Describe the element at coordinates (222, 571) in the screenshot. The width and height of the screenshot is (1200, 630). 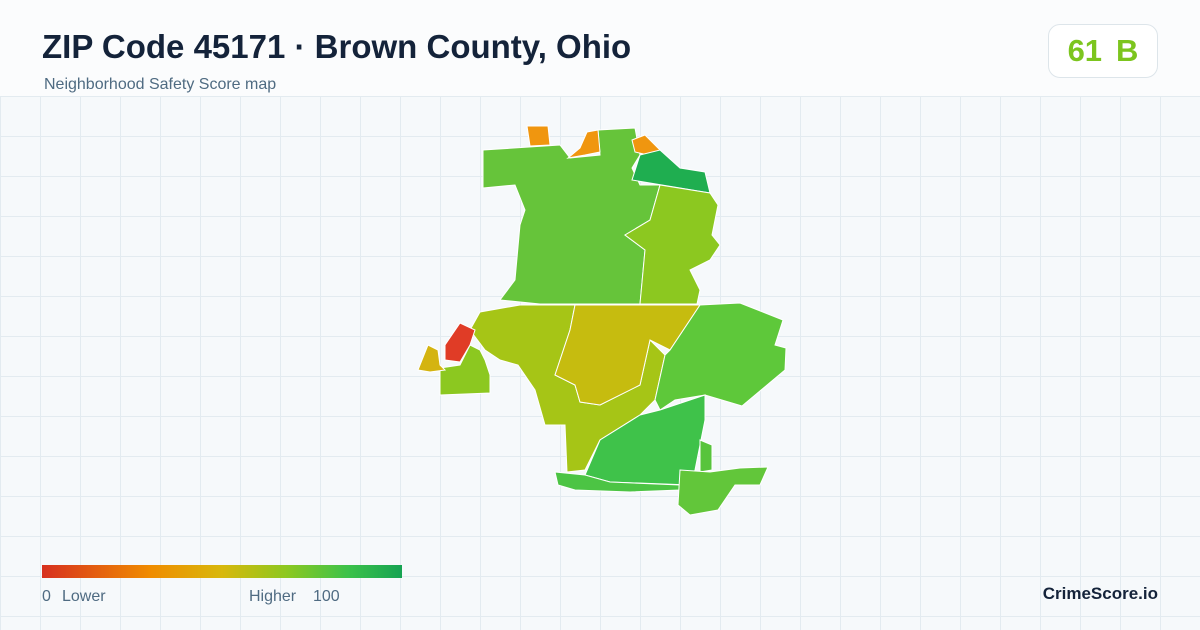
I see `legend-gradient` at that location.